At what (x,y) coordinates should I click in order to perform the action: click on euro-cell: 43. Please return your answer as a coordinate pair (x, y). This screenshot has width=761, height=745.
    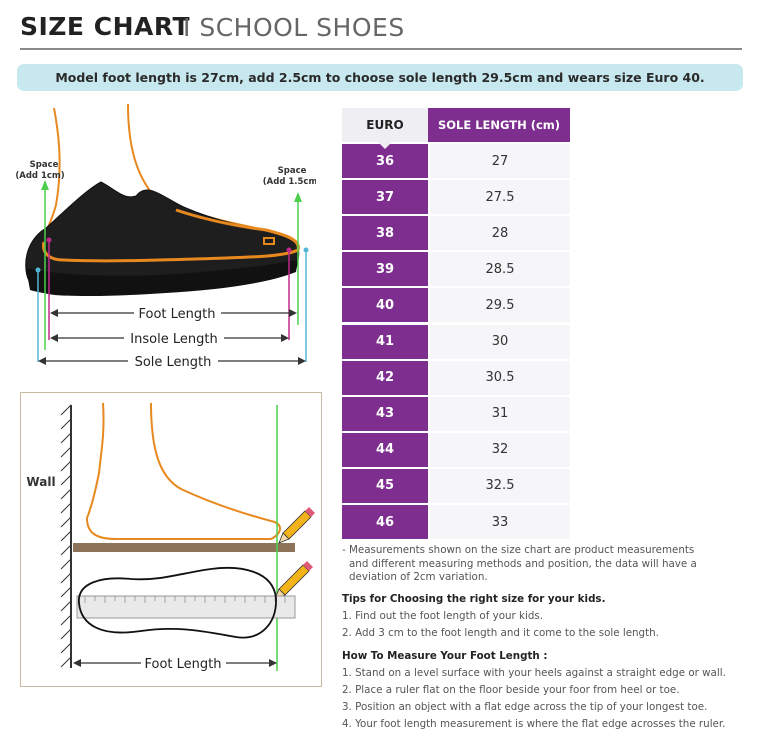
    Looking at the image, I should click on (385, 413).